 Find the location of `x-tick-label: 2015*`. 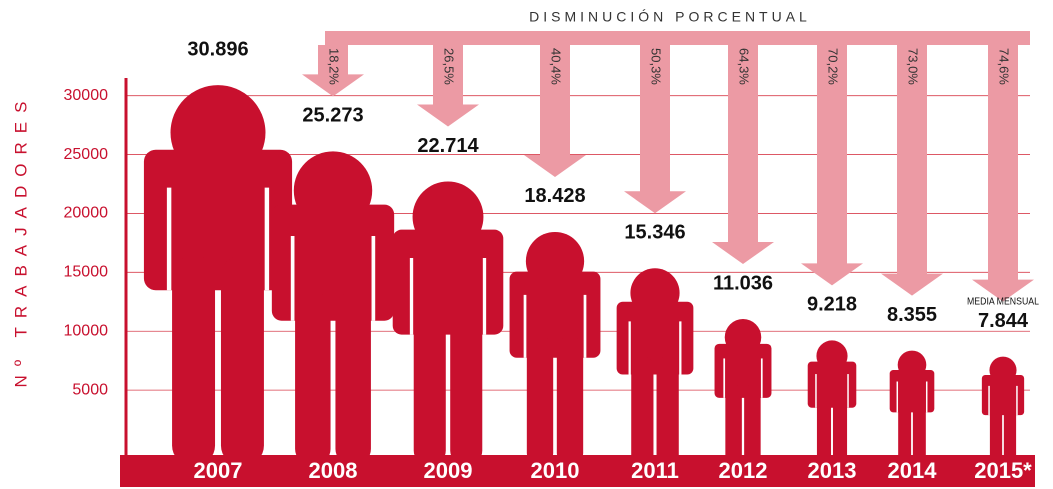

x-tick-label: 2015* is located at coordinates (1003, 470).